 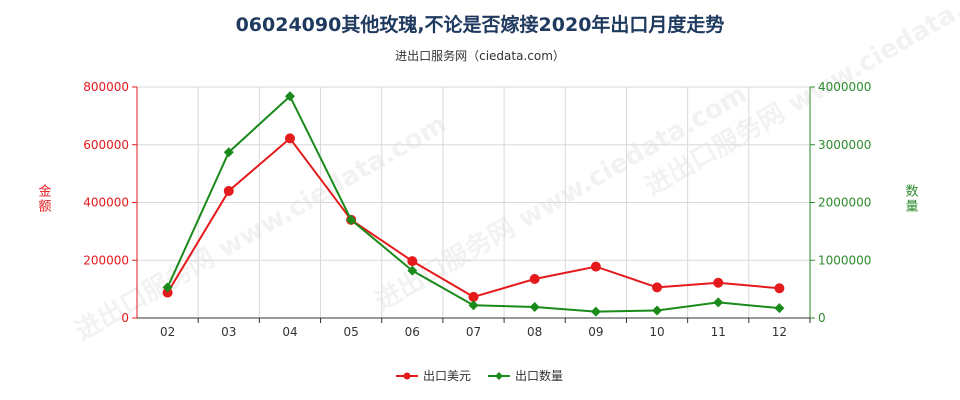 I want to click on x-axis-tick-label: 09, so click(x=595, y=332).